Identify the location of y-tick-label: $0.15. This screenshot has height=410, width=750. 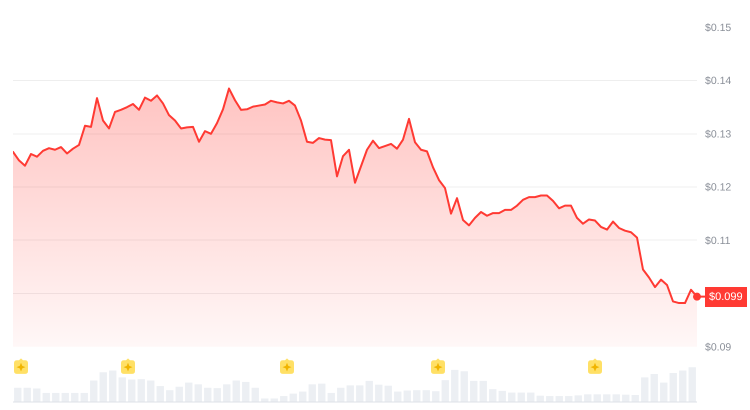
(718, 28).